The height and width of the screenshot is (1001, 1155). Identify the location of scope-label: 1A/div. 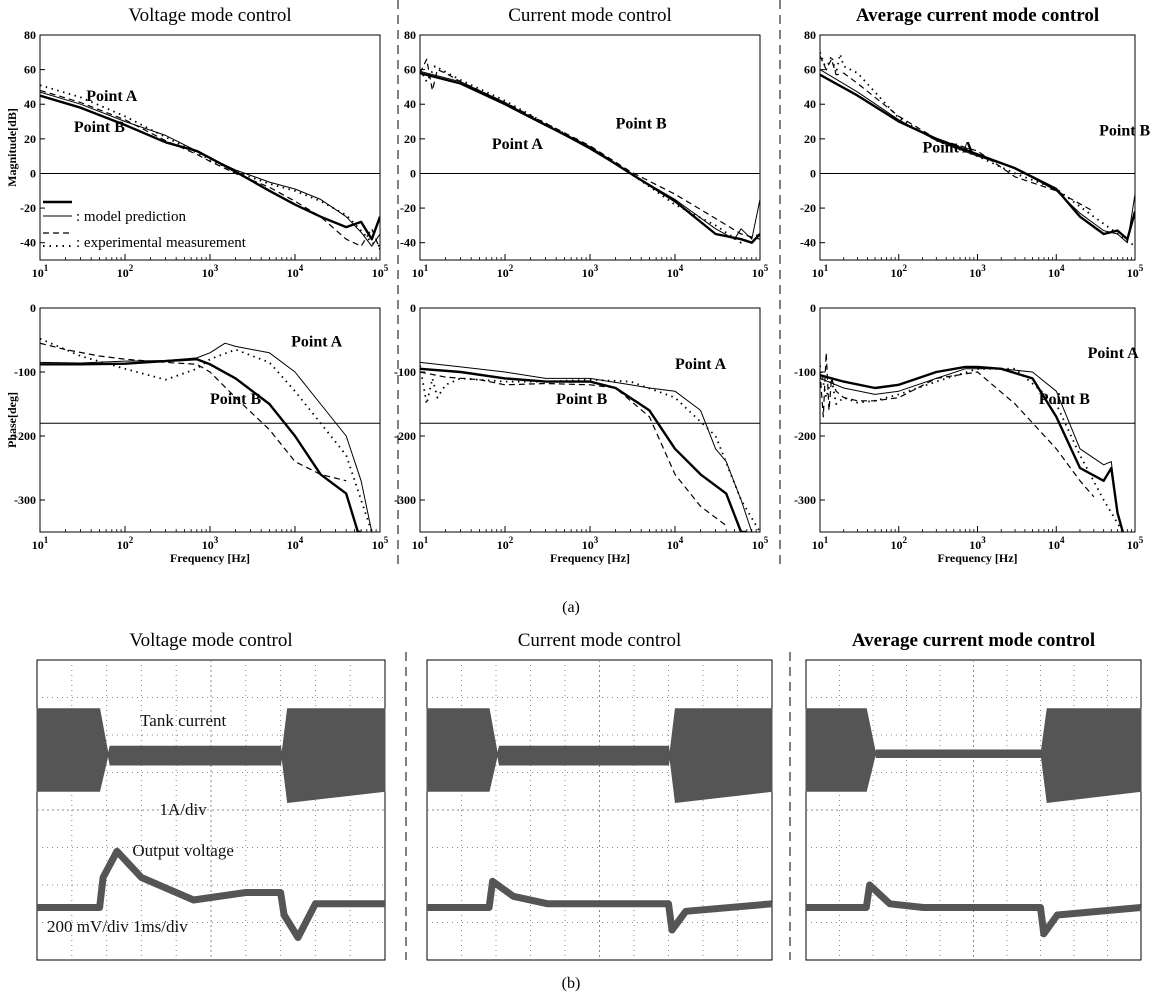
(184, 809).